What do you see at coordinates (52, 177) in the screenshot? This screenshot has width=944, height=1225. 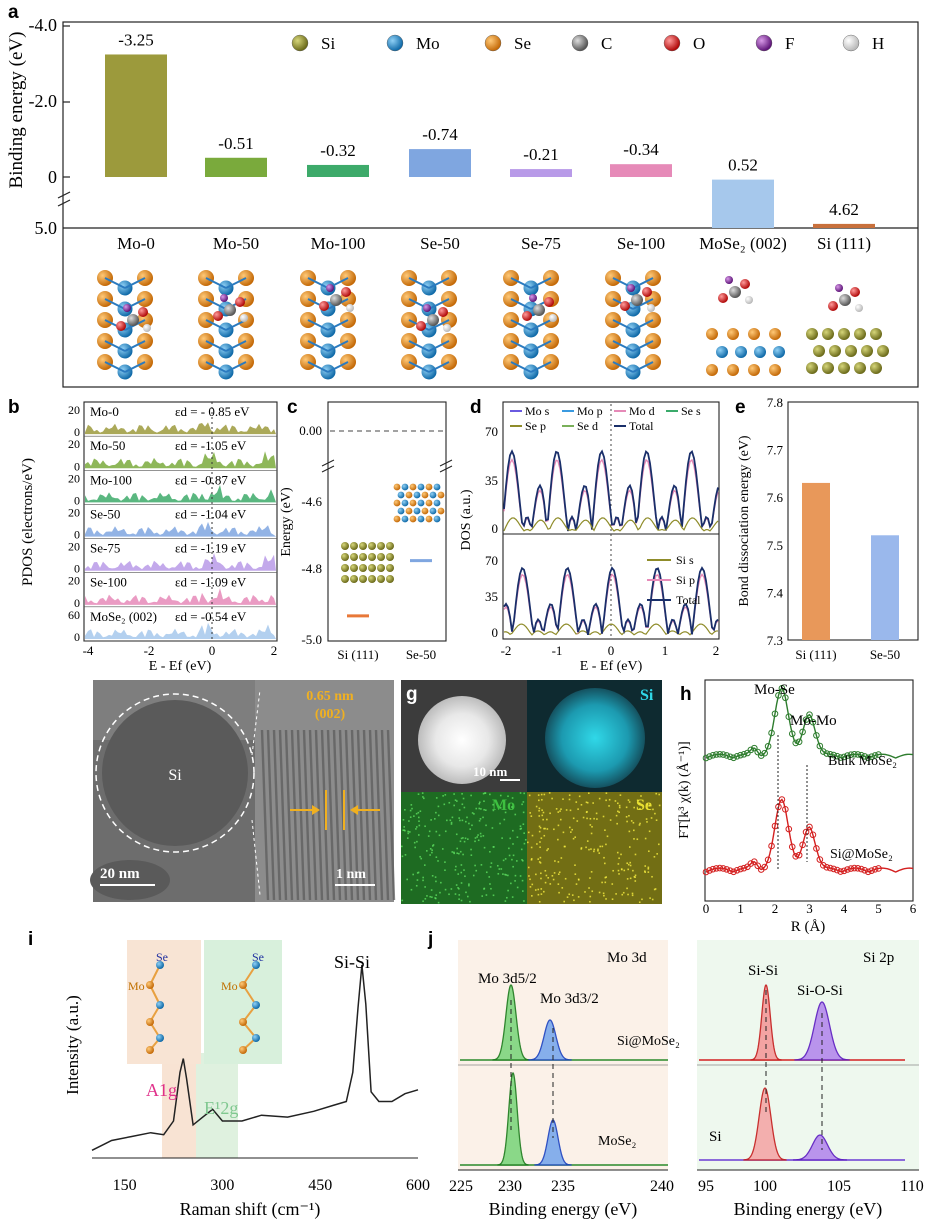 I see `panel-a-ytick: 0` at bounding box center [52, 177].